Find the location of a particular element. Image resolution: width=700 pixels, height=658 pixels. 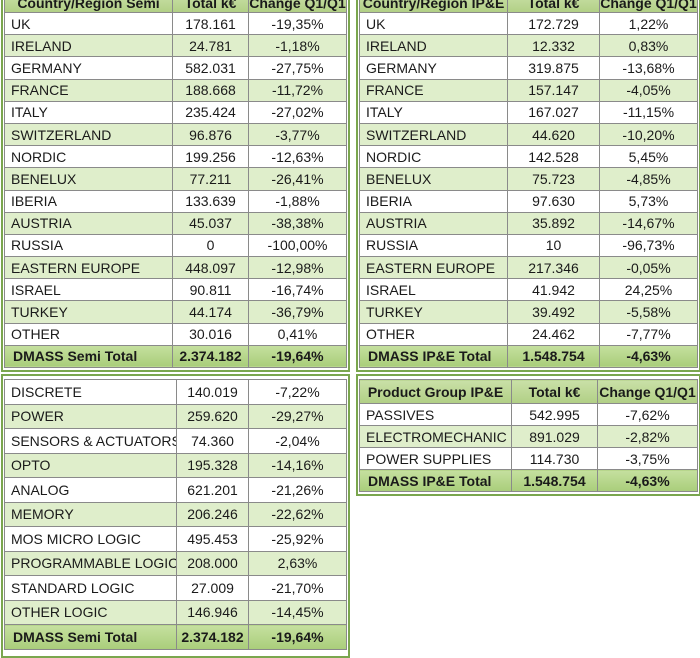

label-cell: ISRAEL is located at coordinates (433, 290).